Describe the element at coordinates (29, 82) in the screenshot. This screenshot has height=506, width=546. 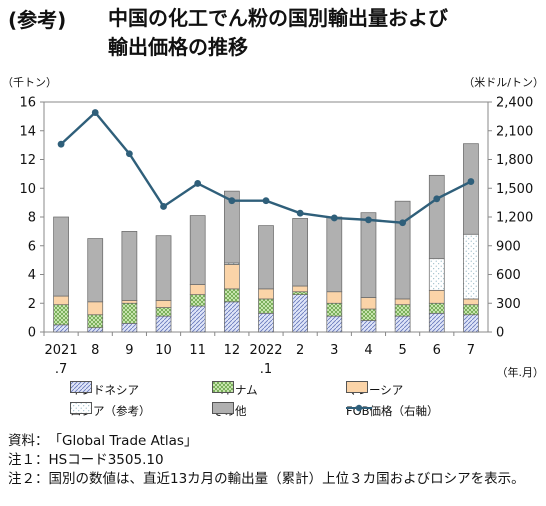
I see `left-axis-unit: （千トン）` at that location.